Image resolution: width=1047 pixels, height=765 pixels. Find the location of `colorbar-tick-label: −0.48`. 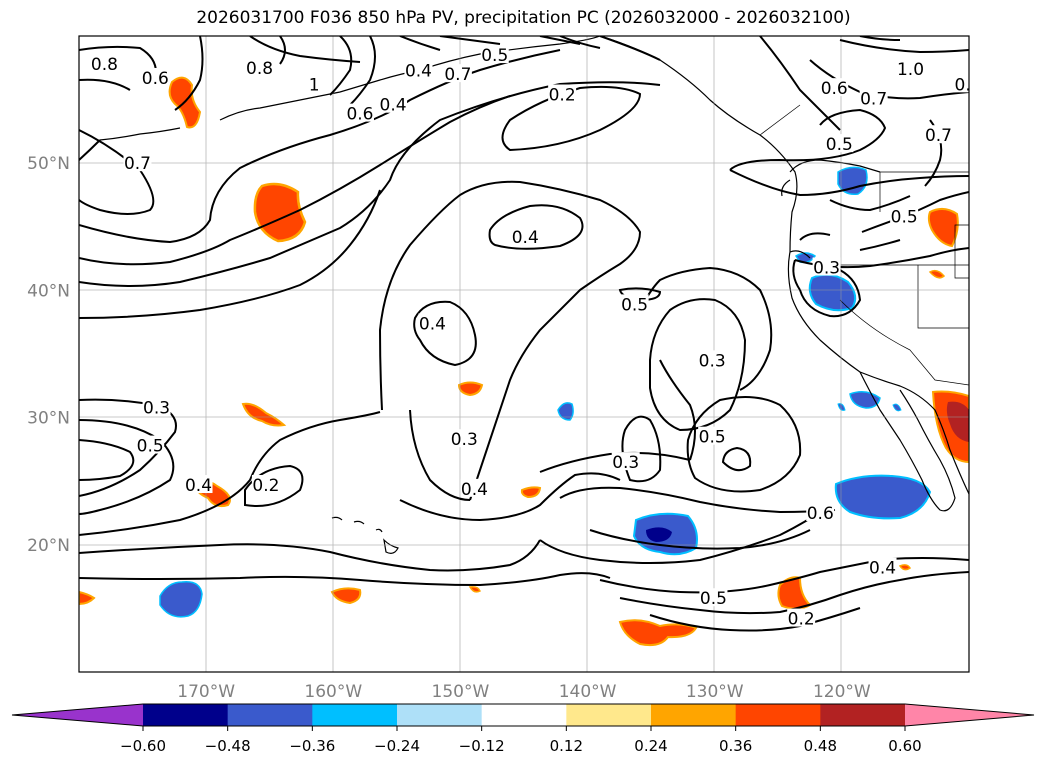

colorbar-tick-label: −0.48 is located at coordinates (228, 746).